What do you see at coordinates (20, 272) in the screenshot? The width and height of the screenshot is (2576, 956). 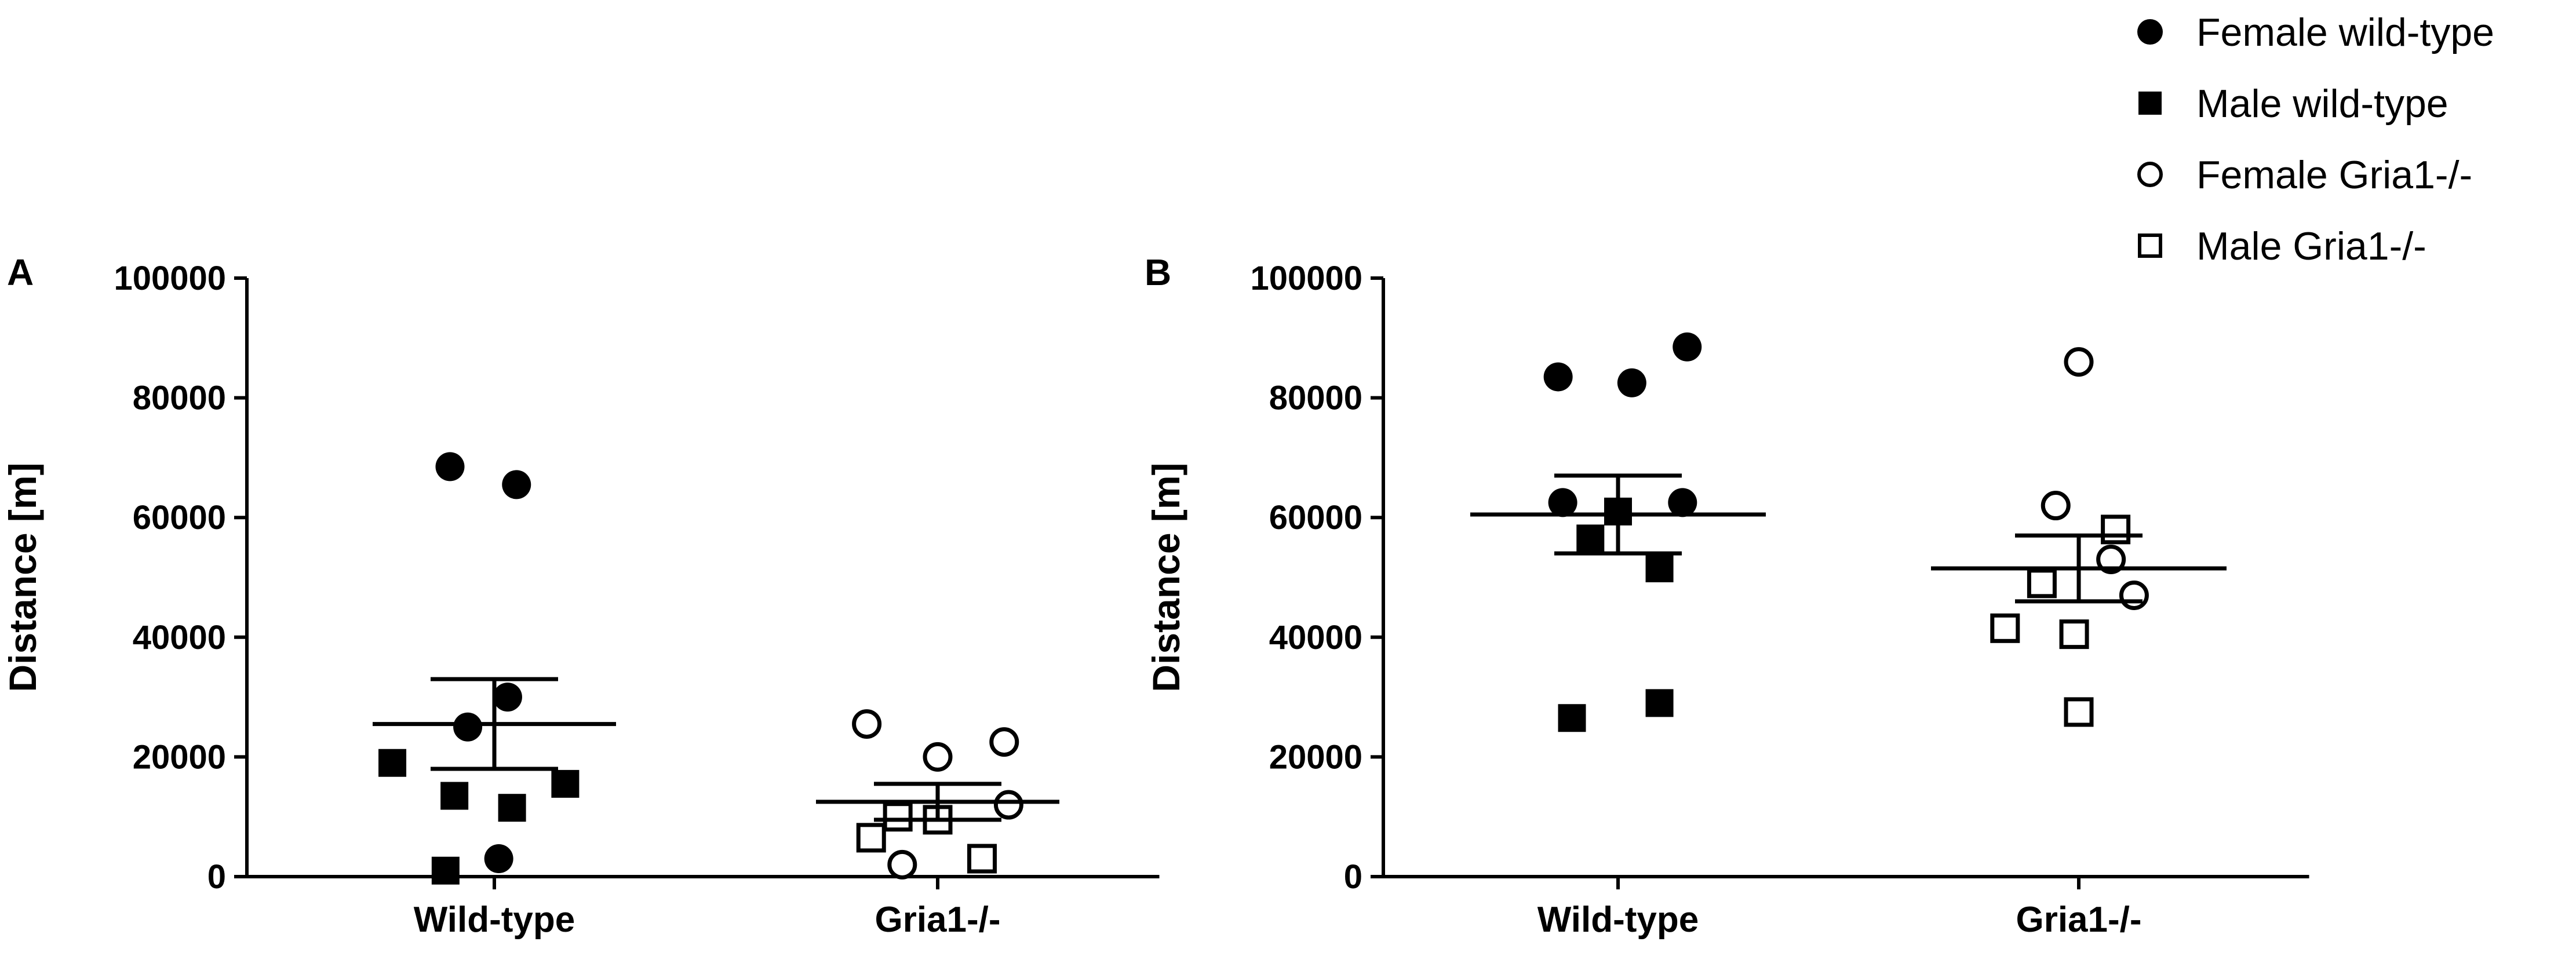 I see `panel-letter: A` at bounding box center [20, 272].